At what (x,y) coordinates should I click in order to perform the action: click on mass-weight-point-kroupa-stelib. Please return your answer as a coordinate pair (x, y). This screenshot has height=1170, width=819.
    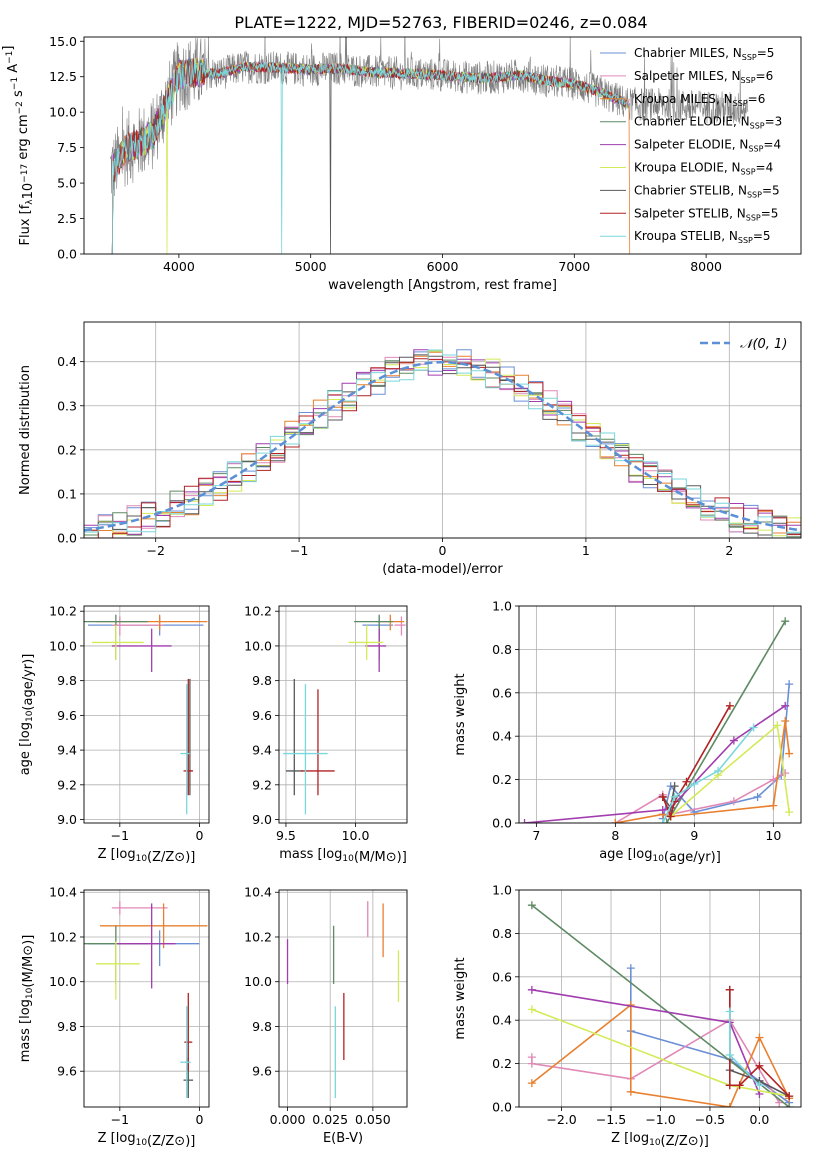
    Looking at the image, I should click on (753, 727).